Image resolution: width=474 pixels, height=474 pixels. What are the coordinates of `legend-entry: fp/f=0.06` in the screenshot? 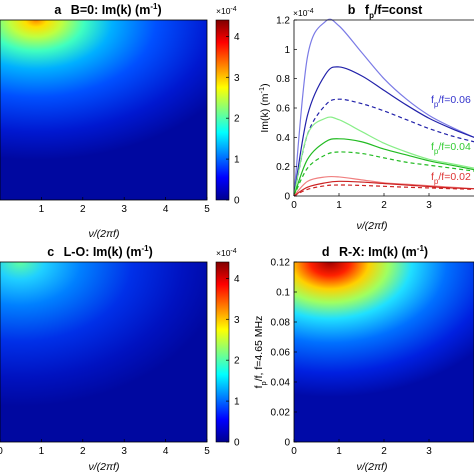 It's located at (451, 101).